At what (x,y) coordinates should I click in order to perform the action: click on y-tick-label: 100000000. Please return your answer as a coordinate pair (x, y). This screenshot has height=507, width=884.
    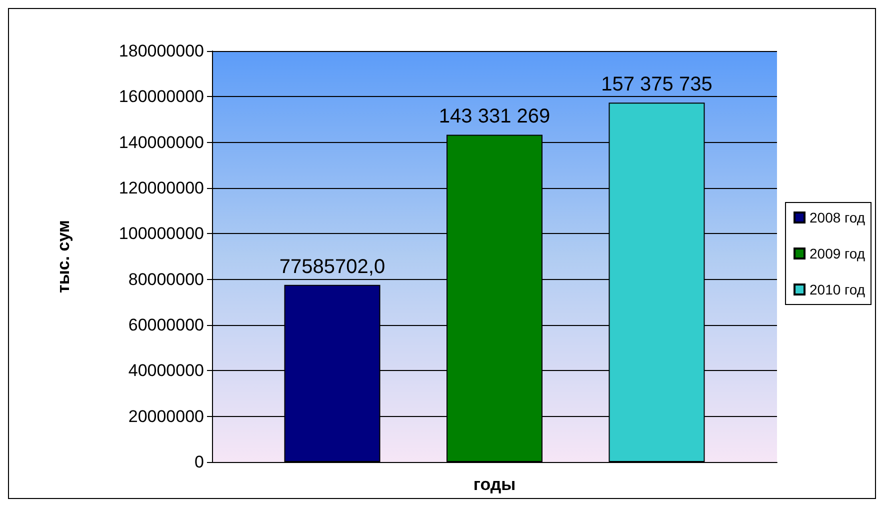
    Looking at the image, I should click on (161, 234).